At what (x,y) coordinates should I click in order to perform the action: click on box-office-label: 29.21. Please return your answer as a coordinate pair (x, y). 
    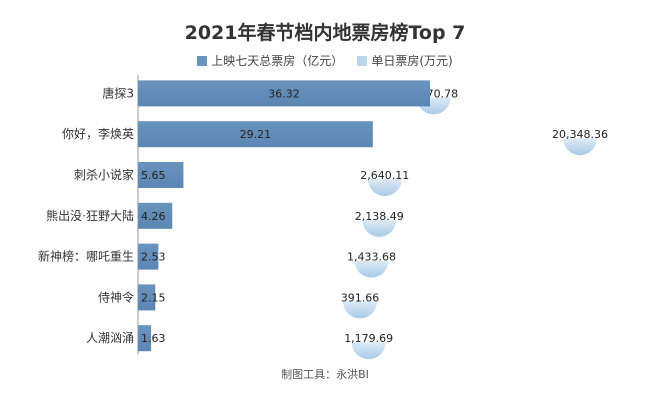
    Looking at the image, I should click on (256, 134).